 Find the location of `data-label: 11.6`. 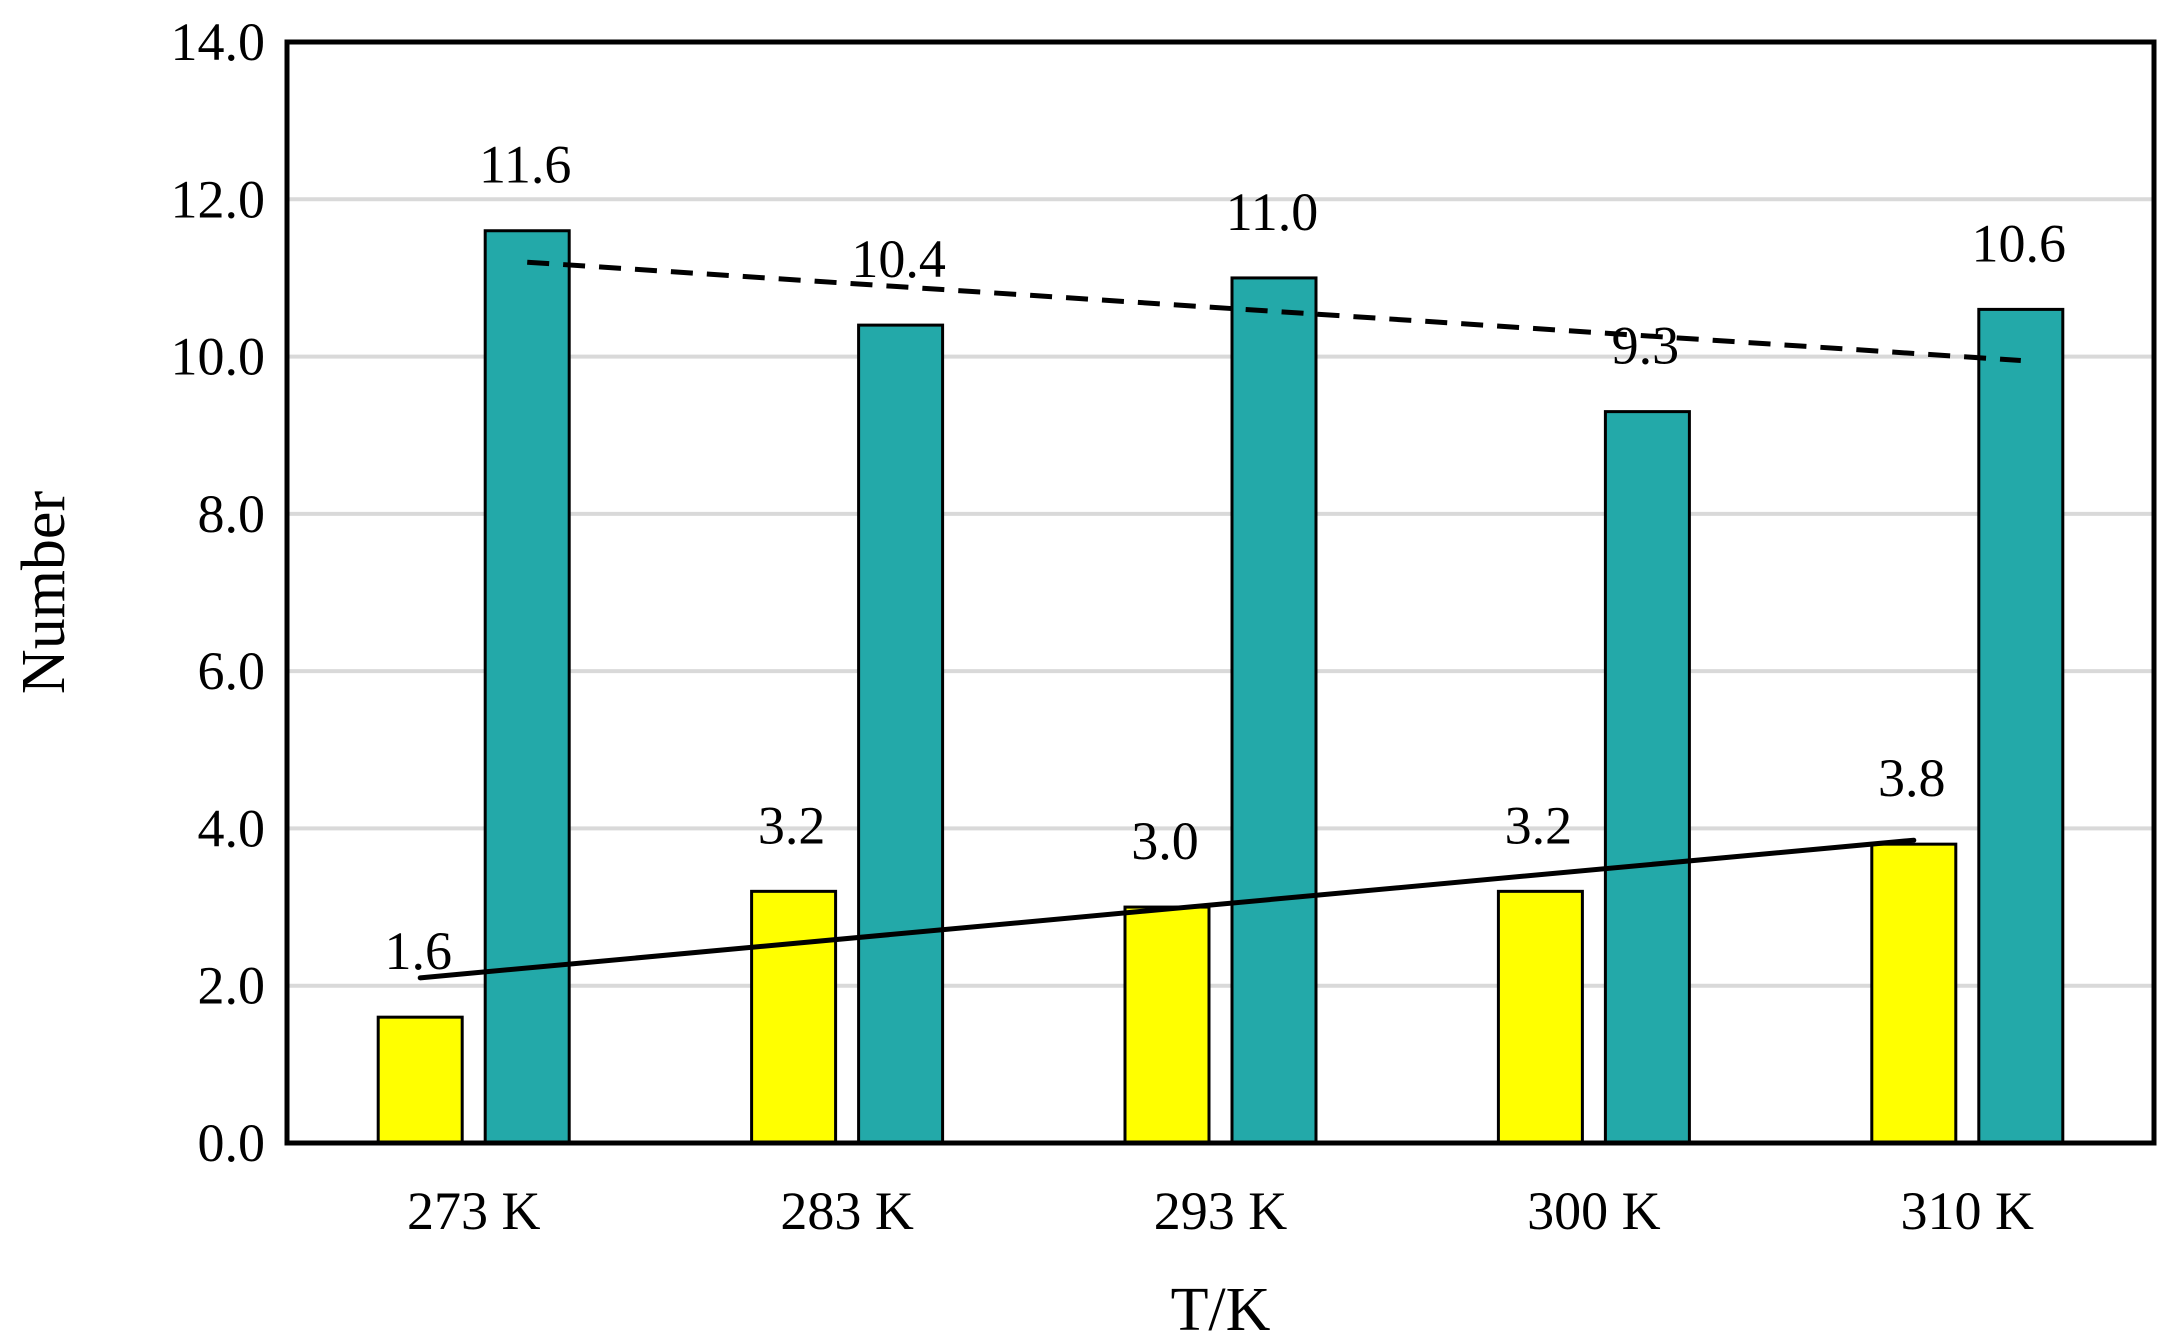

data-label: 11.6 is located at coordinates (525, 165).